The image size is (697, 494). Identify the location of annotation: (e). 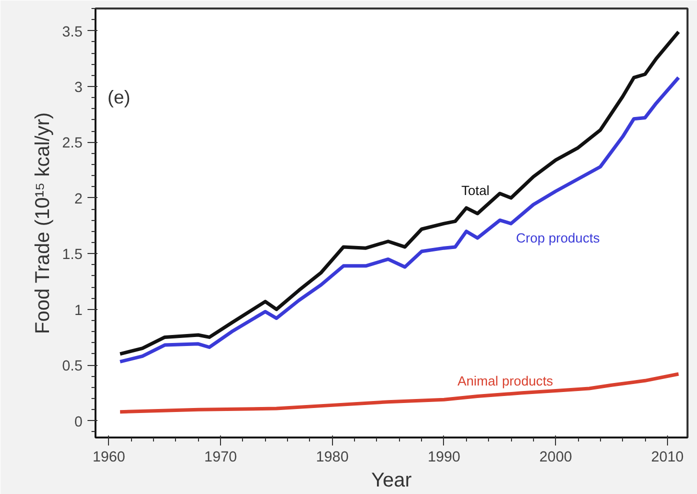
(119, 97).